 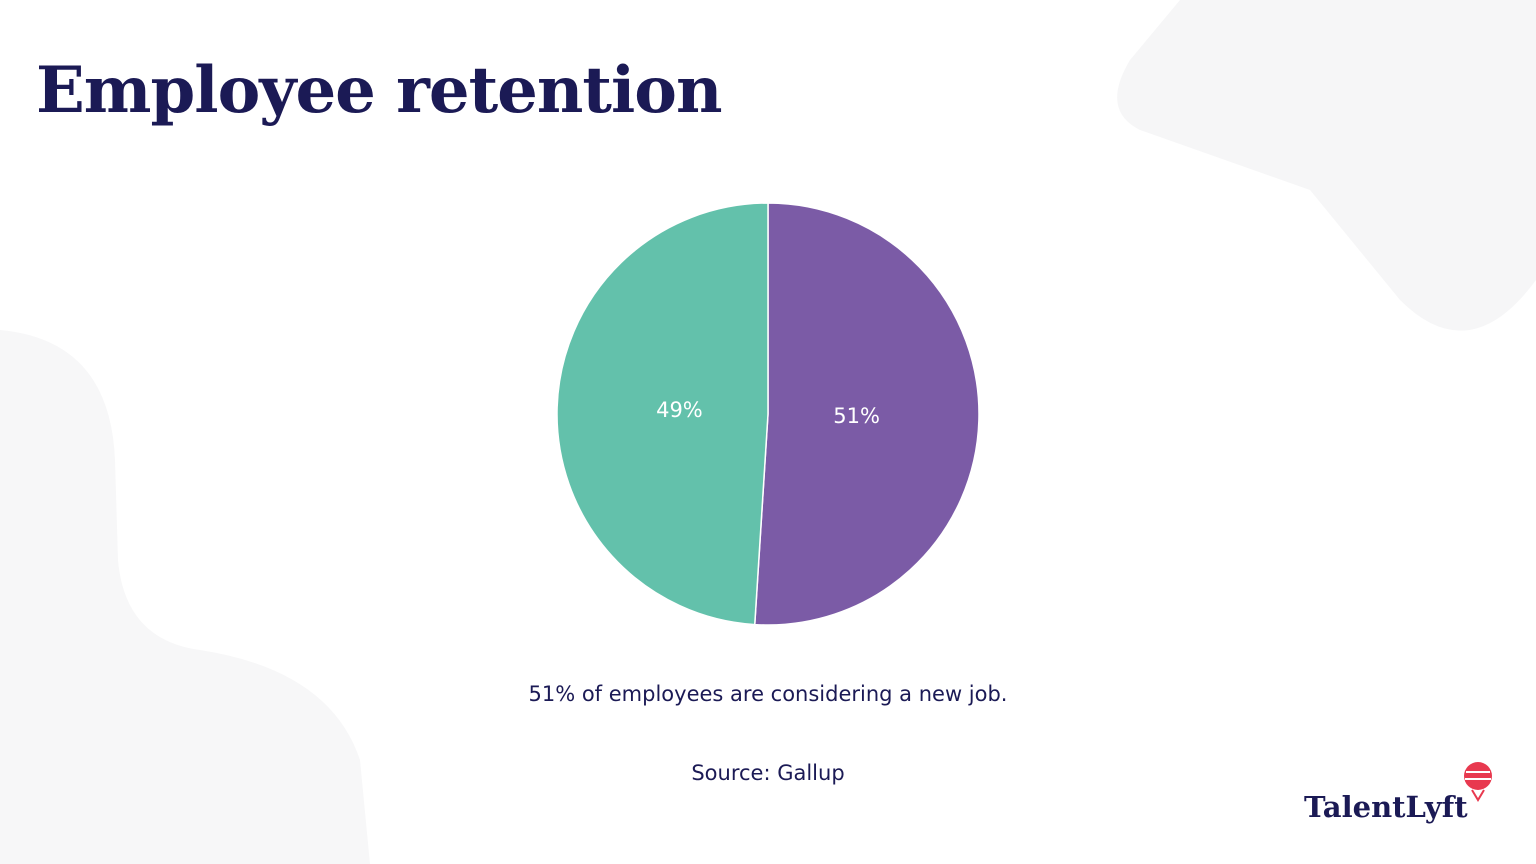 What do you see at coordinates (767, 773) in the screenshot?
I see `source: Source: Gallup` at bounding box center [767, 773].